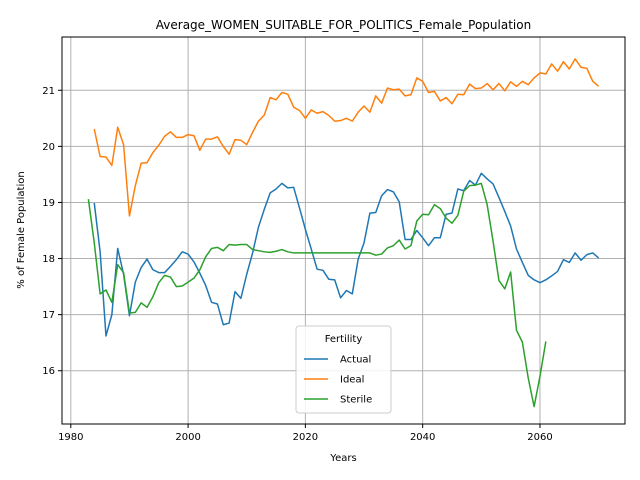  I want to click on x-tick-label: 1980, so click(70, 437).